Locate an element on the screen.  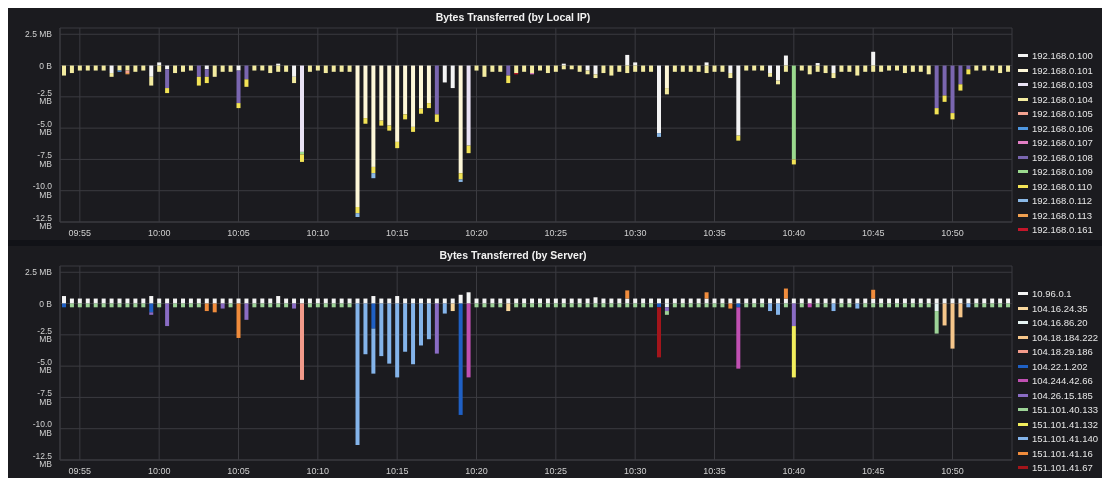
legend-label: 10.96.0.1 is located at coordinates (1052, 293).